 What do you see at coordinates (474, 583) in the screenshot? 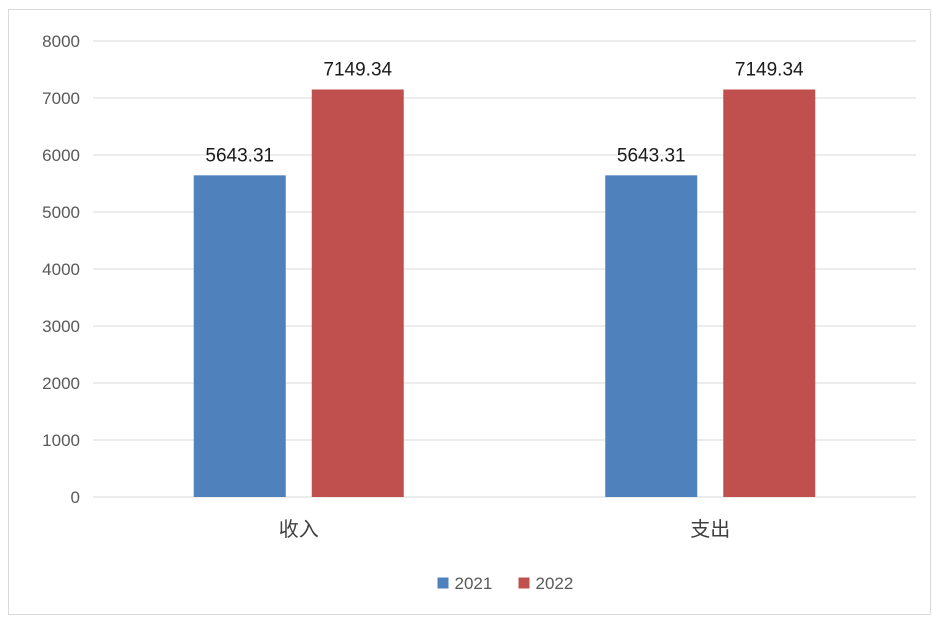
I see `legend-label-2021: 2021` at bounding box center [474, 583].